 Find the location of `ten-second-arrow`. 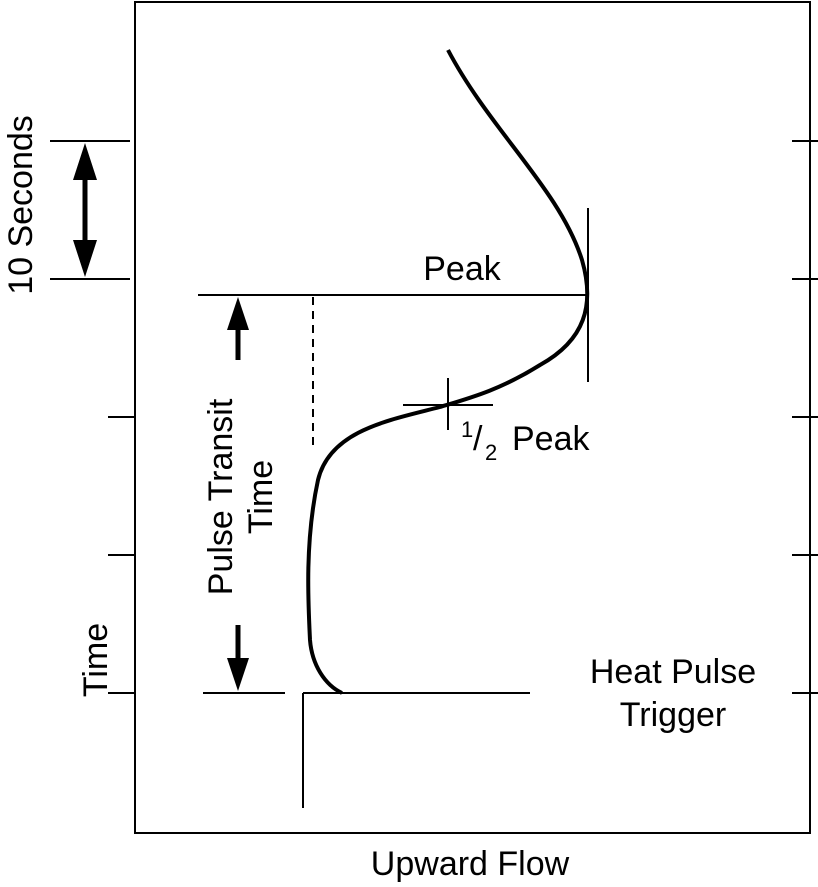

ten-second-arrow is located at coordinates (85, 210).